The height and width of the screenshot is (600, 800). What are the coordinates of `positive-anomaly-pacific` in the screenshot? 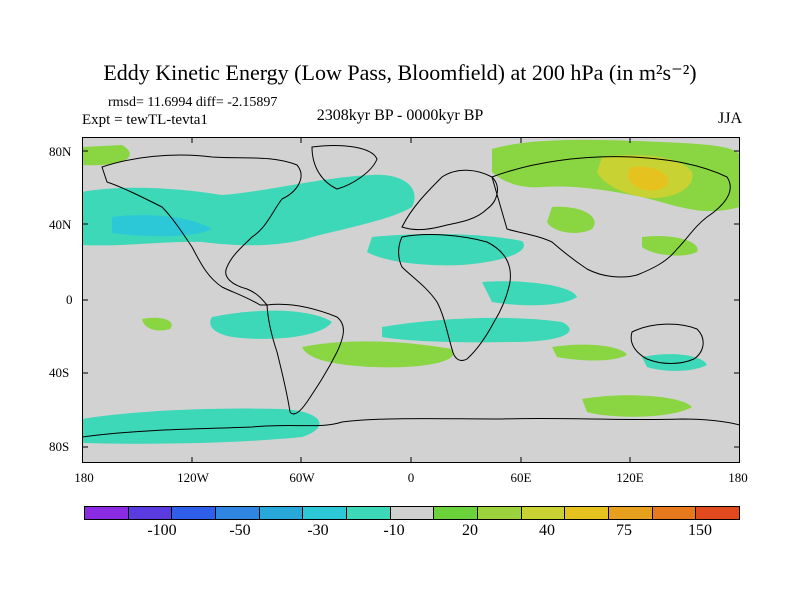 It's located at (670, 245).